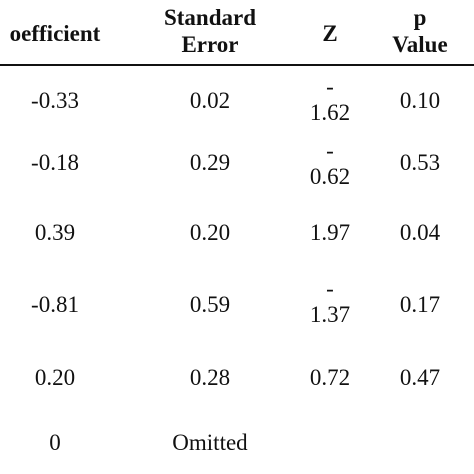 The height and width of the screenshot is (474, 474). What do you see at coordinates (237, 166) in the screenshot?
I see `table-row: -0.18 0.29 - 0.62 0.53` at bounding box center [237, 166].